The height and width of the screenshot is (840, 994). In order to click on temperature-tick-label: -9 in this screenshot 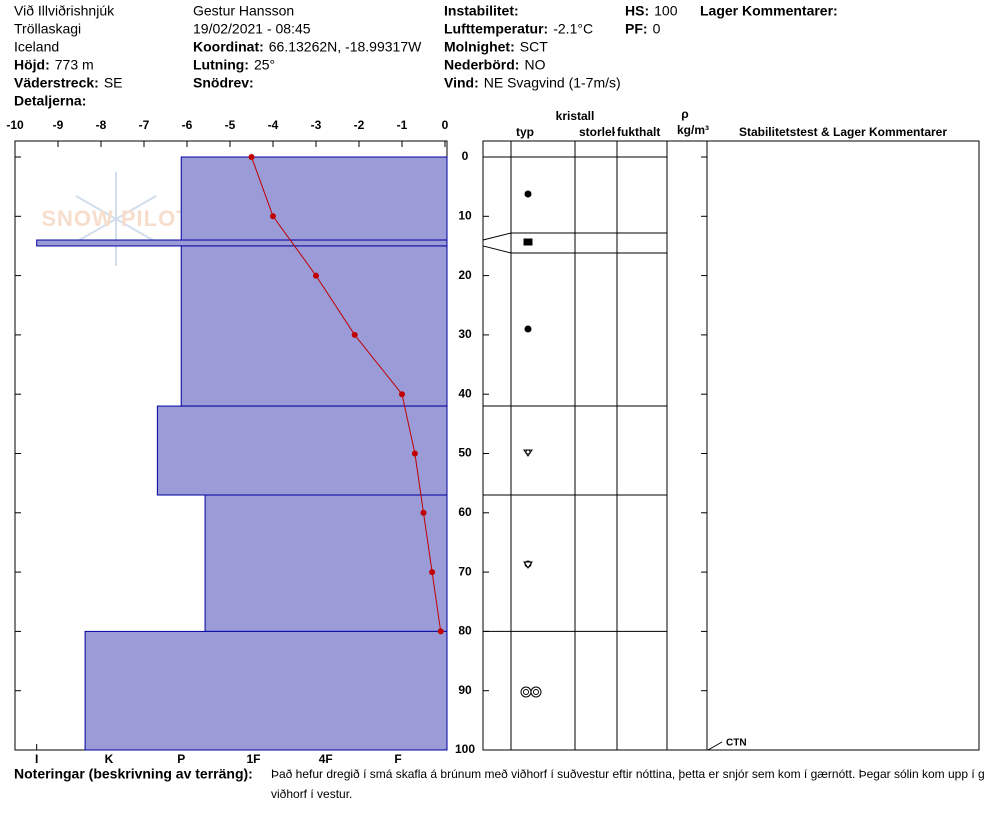, I will do `click(58, 125)`.